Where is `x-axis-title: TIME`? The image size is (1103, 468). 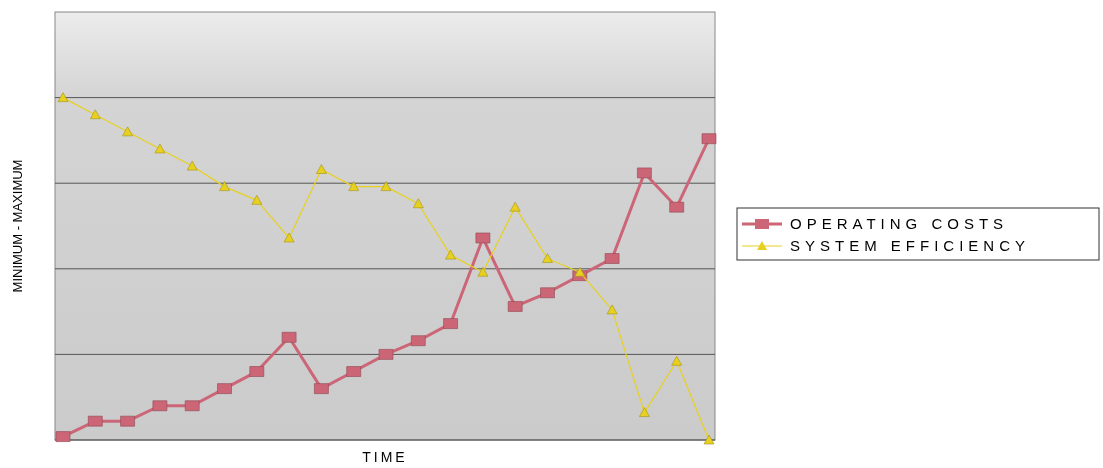
x-axis-title: TIME is located at coordinates (385, 457).